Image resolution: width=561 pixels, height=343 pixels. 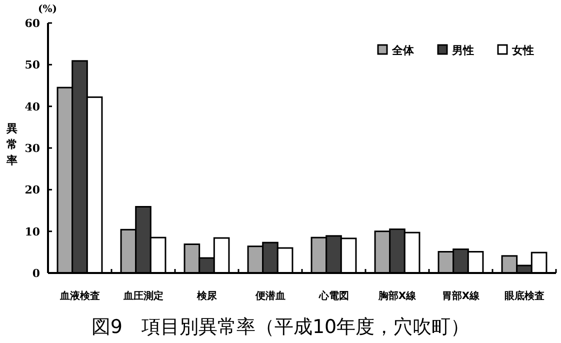 What do you see at coordinates (397, 296) in the screenshot?
I see `x-tick-label: 胸部X線` at bounding box center [397, 296].